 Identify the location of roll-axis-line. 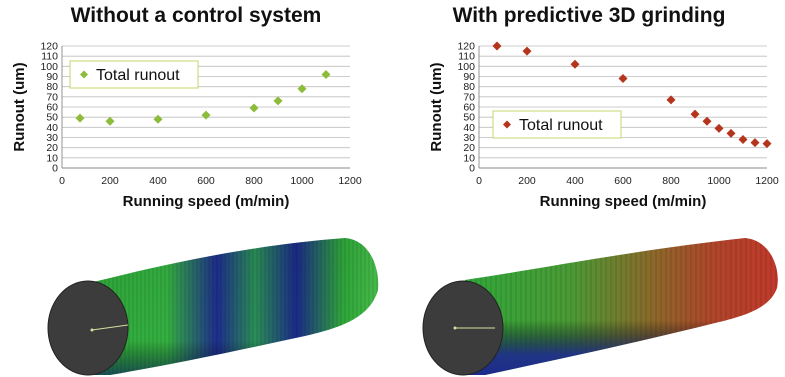
(110, 327).